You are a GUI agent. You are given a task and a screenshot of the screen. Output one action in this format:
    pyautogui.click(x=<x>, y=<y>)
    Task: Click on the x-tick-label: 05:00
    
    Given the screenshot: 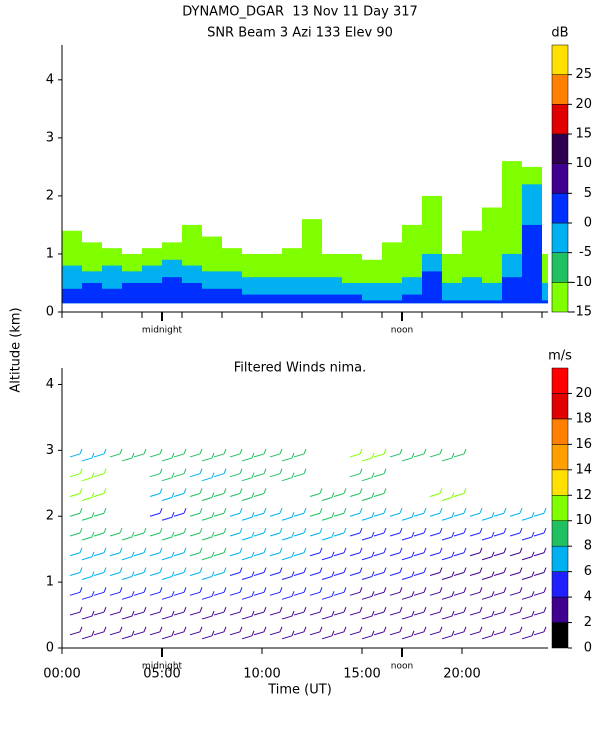 What is the action you would take?
    pyautogui.click(x=161, y=674)
    